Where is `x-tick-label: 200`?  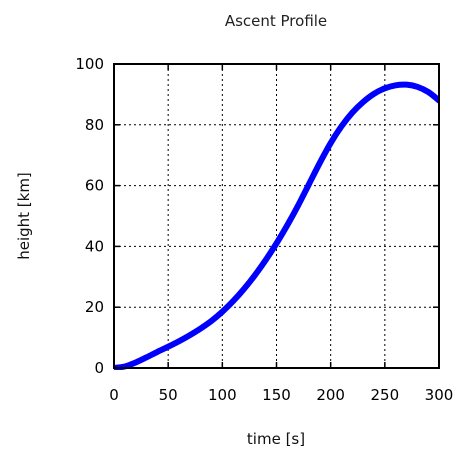
x-tick-label: 200 is located at coordinates (330, 395).